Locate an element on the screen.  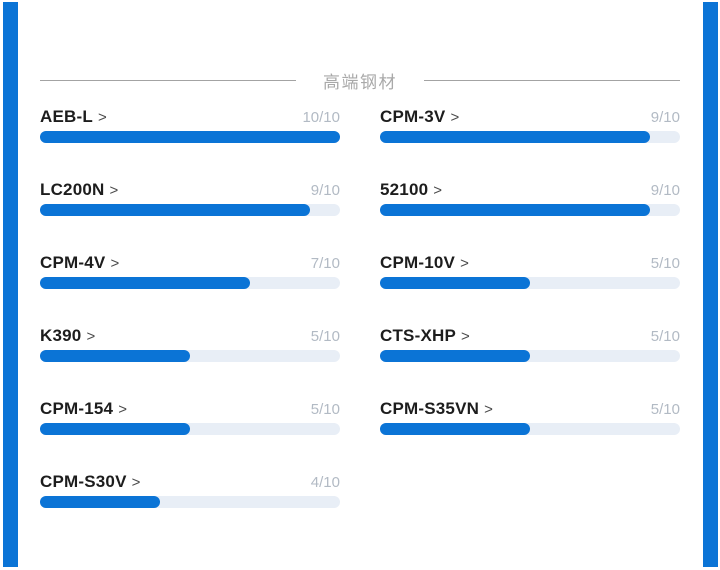
steel-item-cpm-3v: CPM-3V > 9/10 is located at coordinates (530, 125).